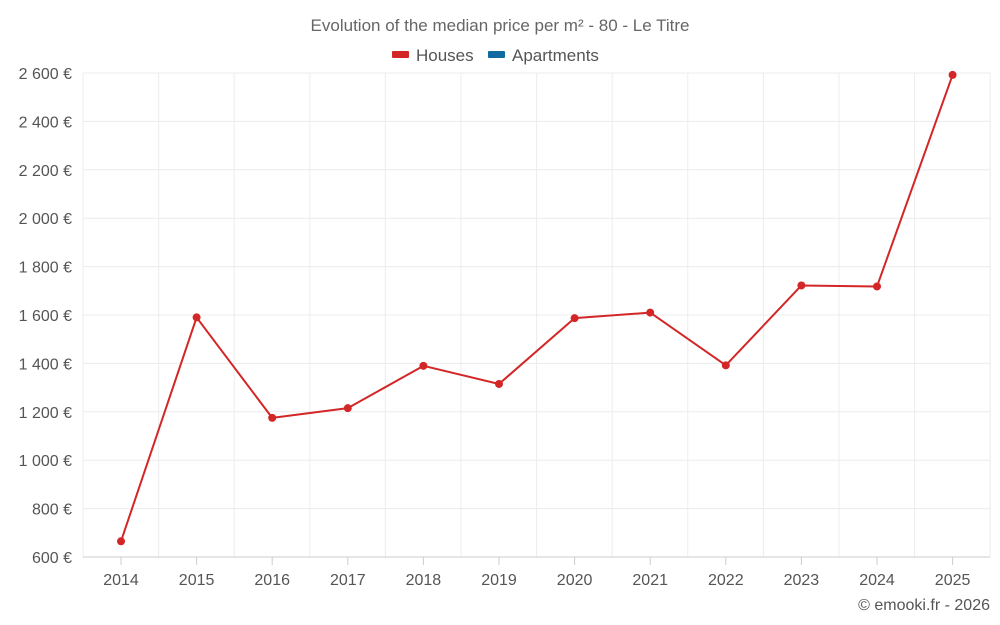 This screenshot has width=1000, height=625. Describe the element at coordinates (45, 461) in the screenshot. I see `y-tick-label: 1 000 €` at that location.